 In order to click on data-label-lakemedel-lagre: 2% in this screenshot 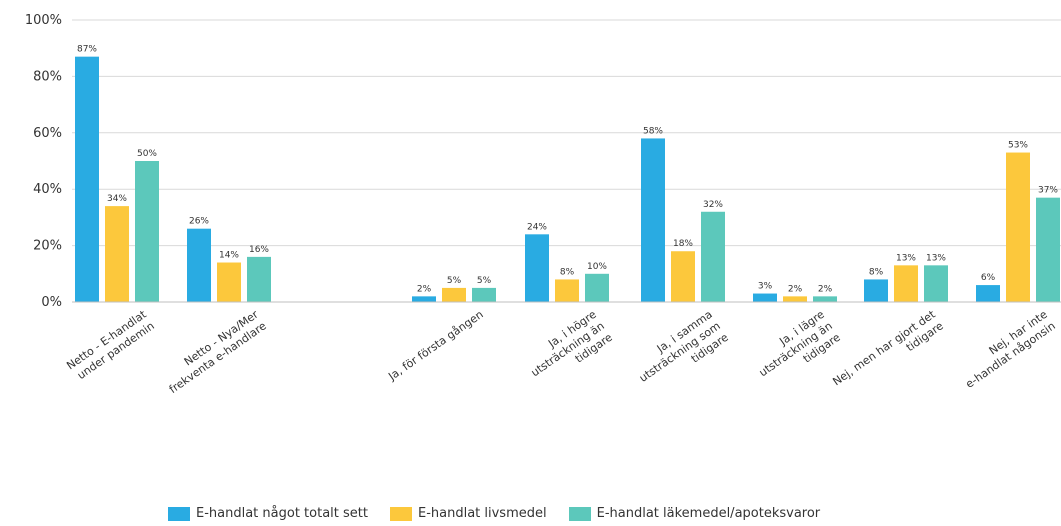, I will do `click(825, 289)`.